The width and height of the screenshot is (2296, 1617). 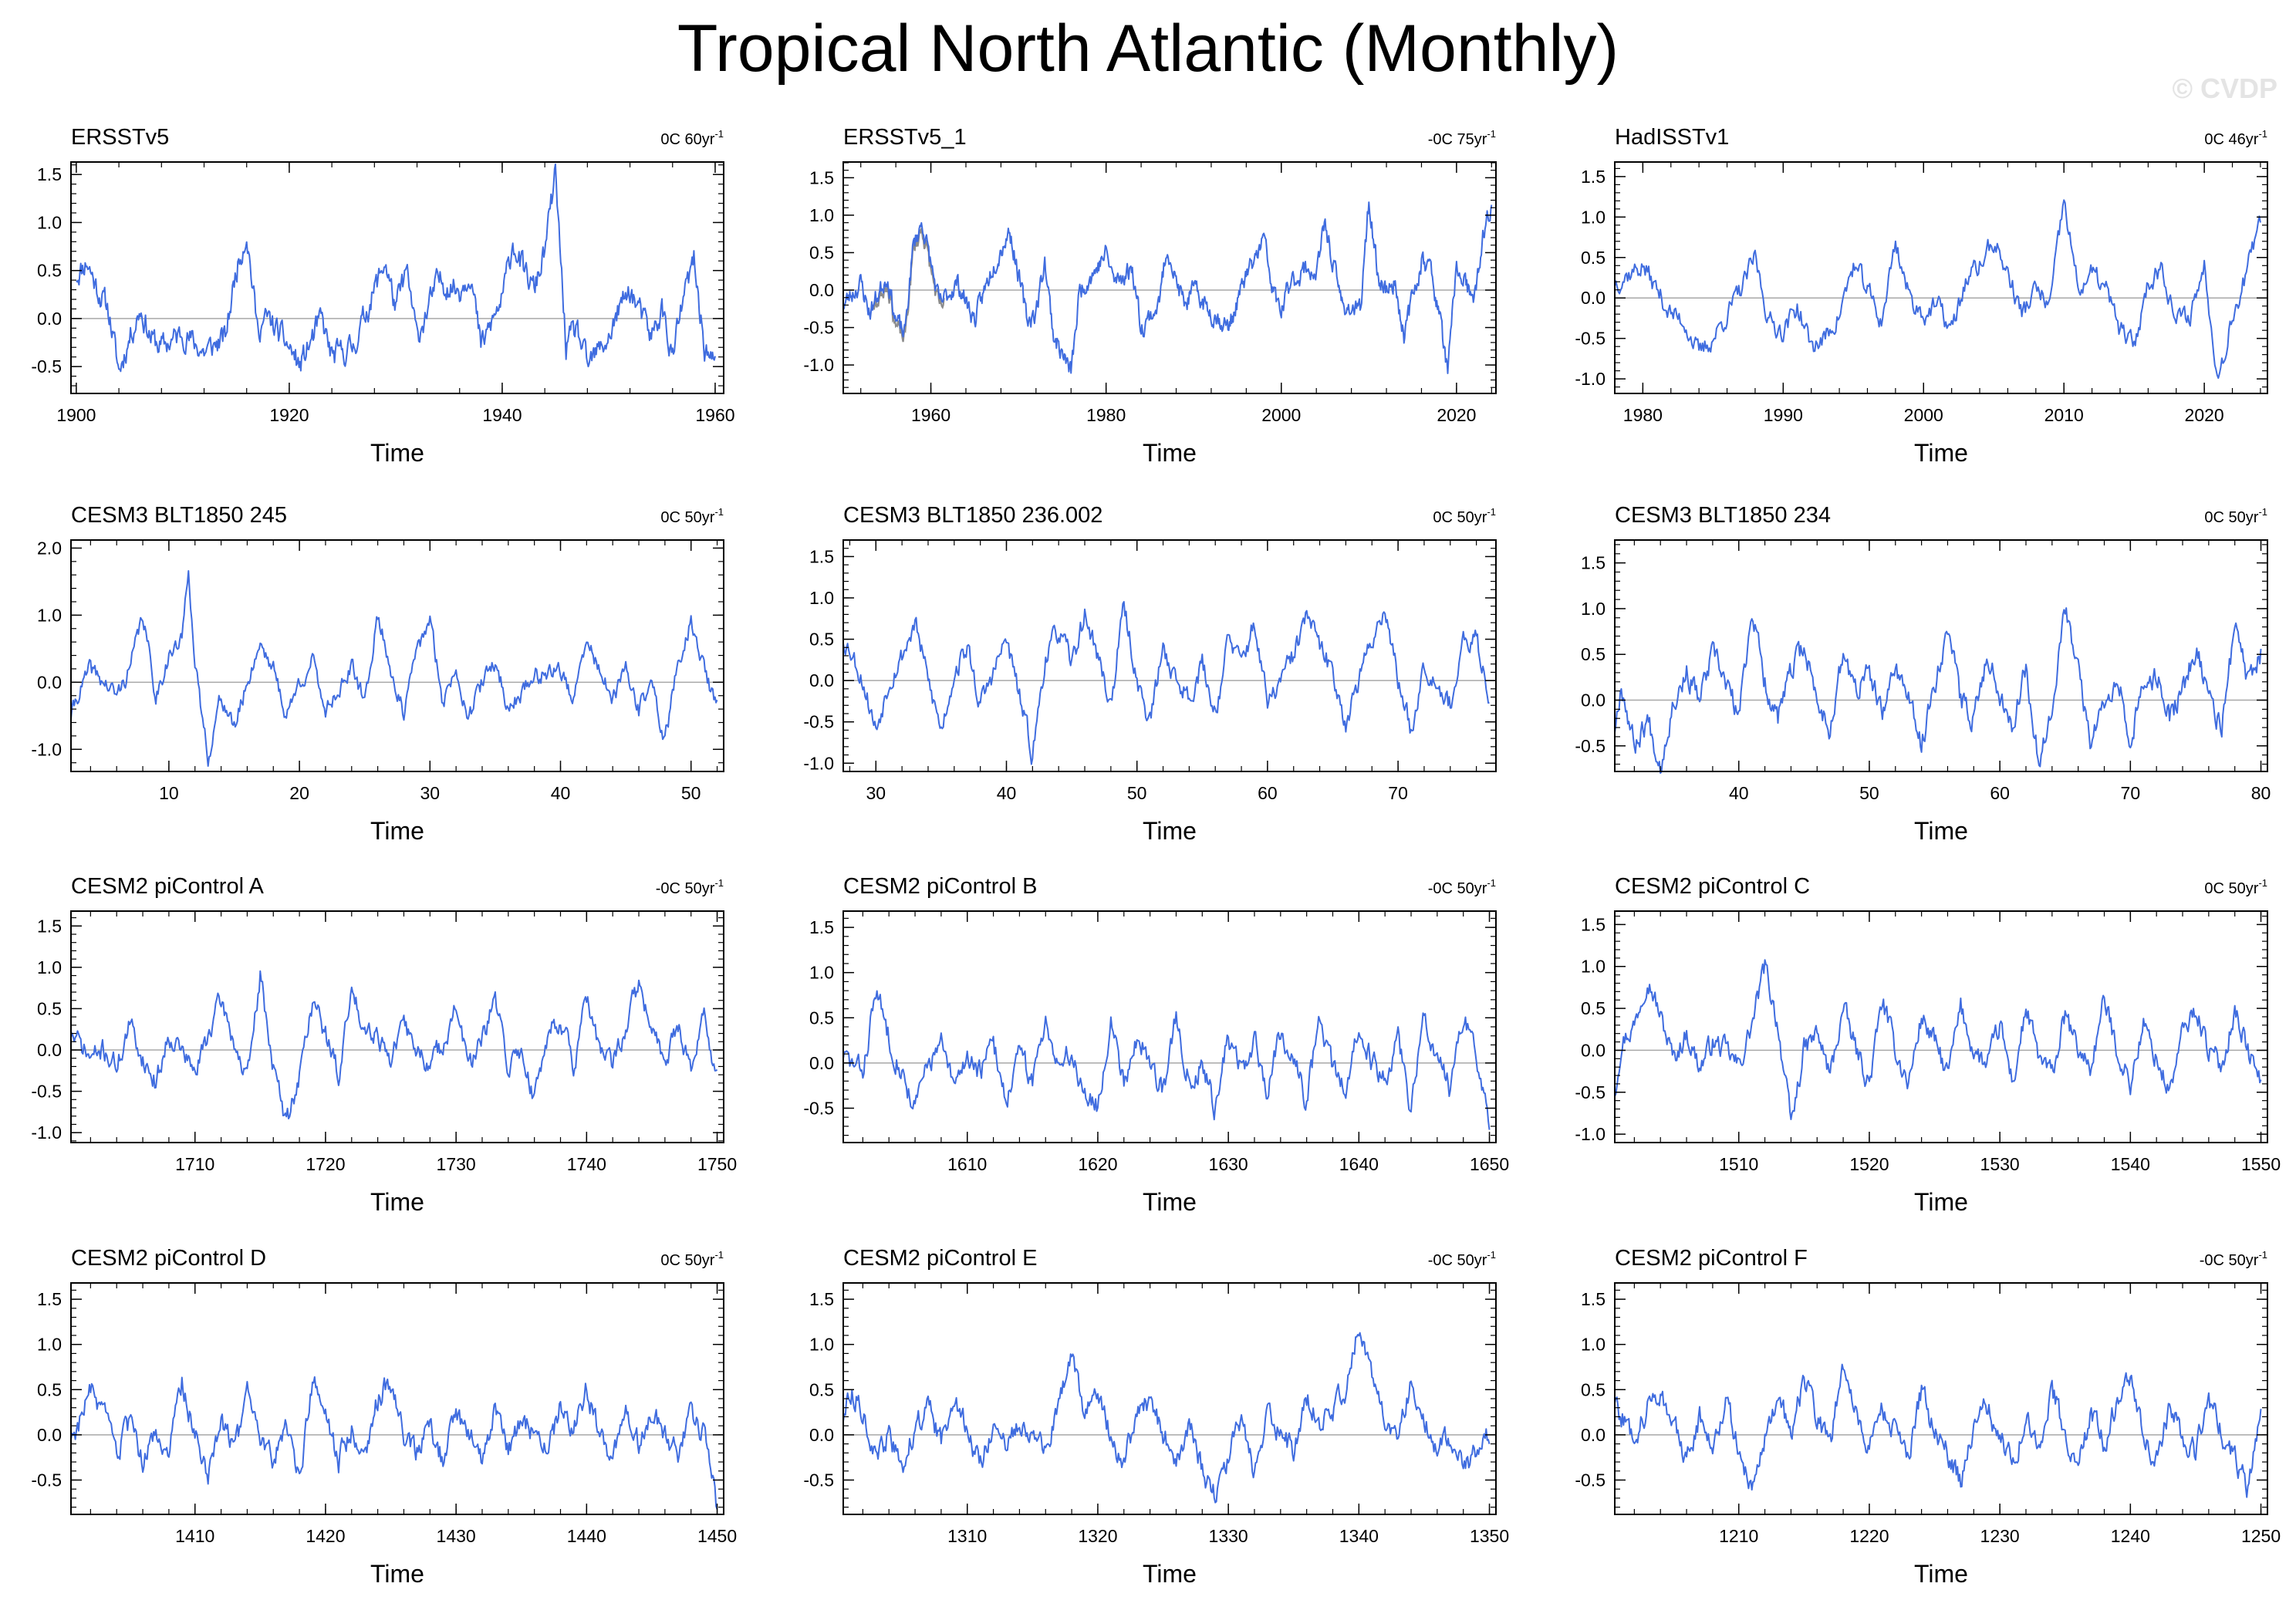 I want to click on panel-title: CESM3 BLT1850 236.002, so click(x=972, y=515).